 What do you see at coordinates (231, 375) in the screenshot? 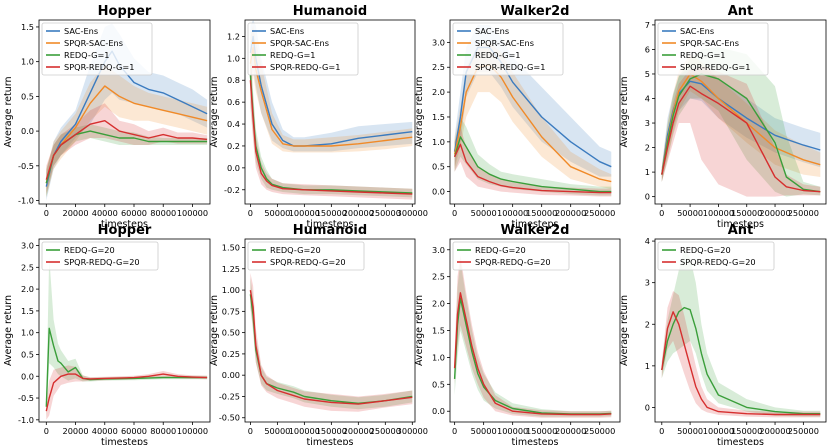
I see `y-tick-label: 0.00` at bounding box center [231, 375].